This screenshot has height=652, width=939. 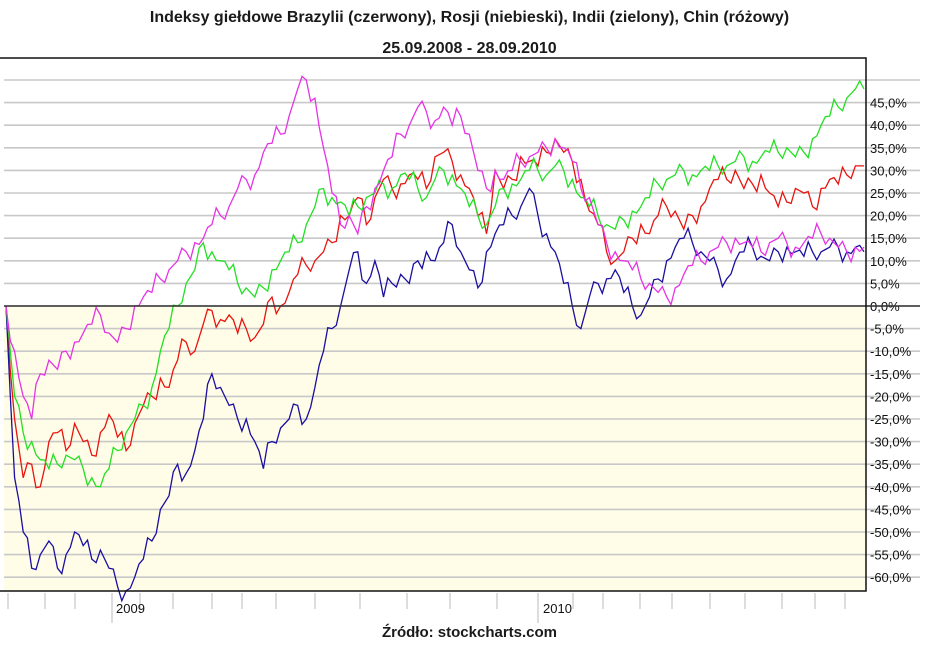 What do you see at coordinates (891, 374) in the screenshot?
I see `y-tick-label: -15,0%` at bounding box center [891, 374].